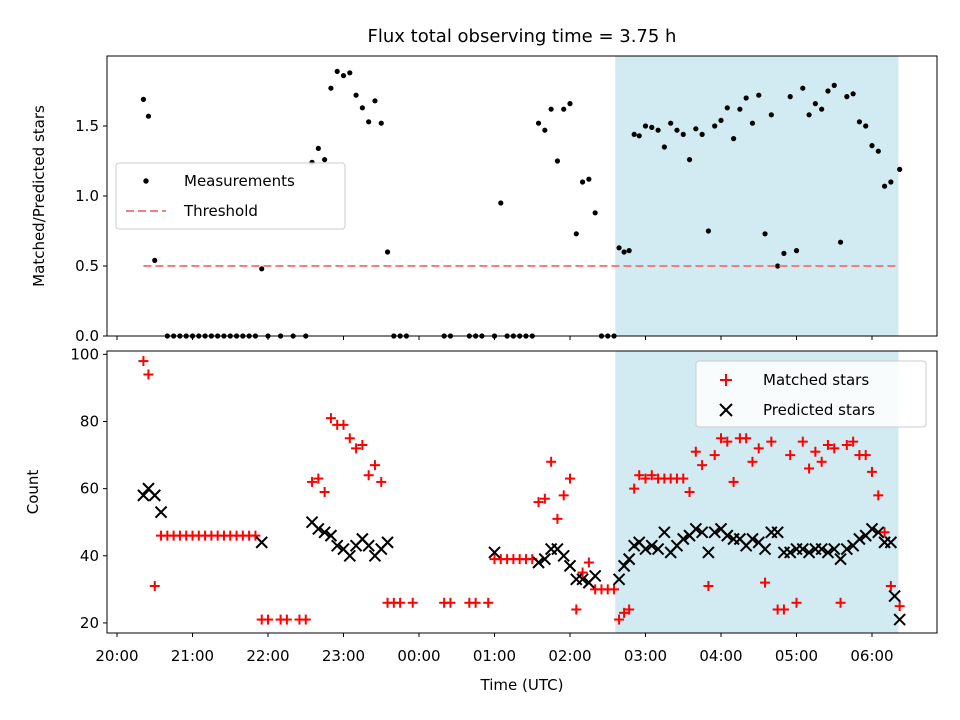 This screenshot has height=720, width=960. Describe the element at coordinates (494, 656) in the screenshot. I see `x-tick-label: 01:00` at that location.